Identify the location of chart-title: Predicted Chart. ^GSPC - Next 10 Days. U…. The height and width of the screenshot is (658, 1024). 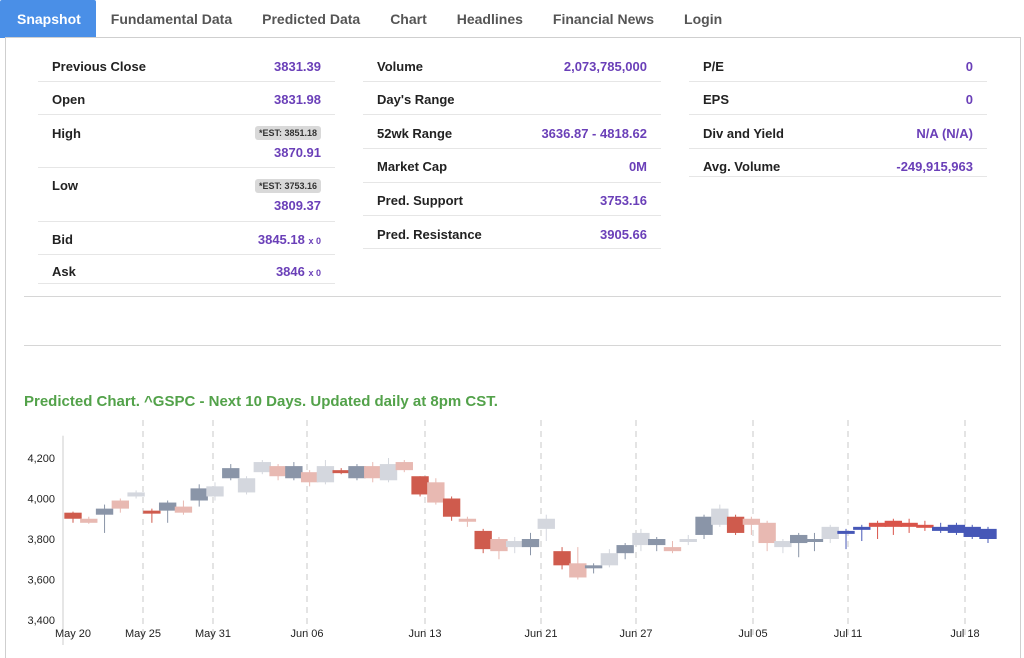
(261, 401).